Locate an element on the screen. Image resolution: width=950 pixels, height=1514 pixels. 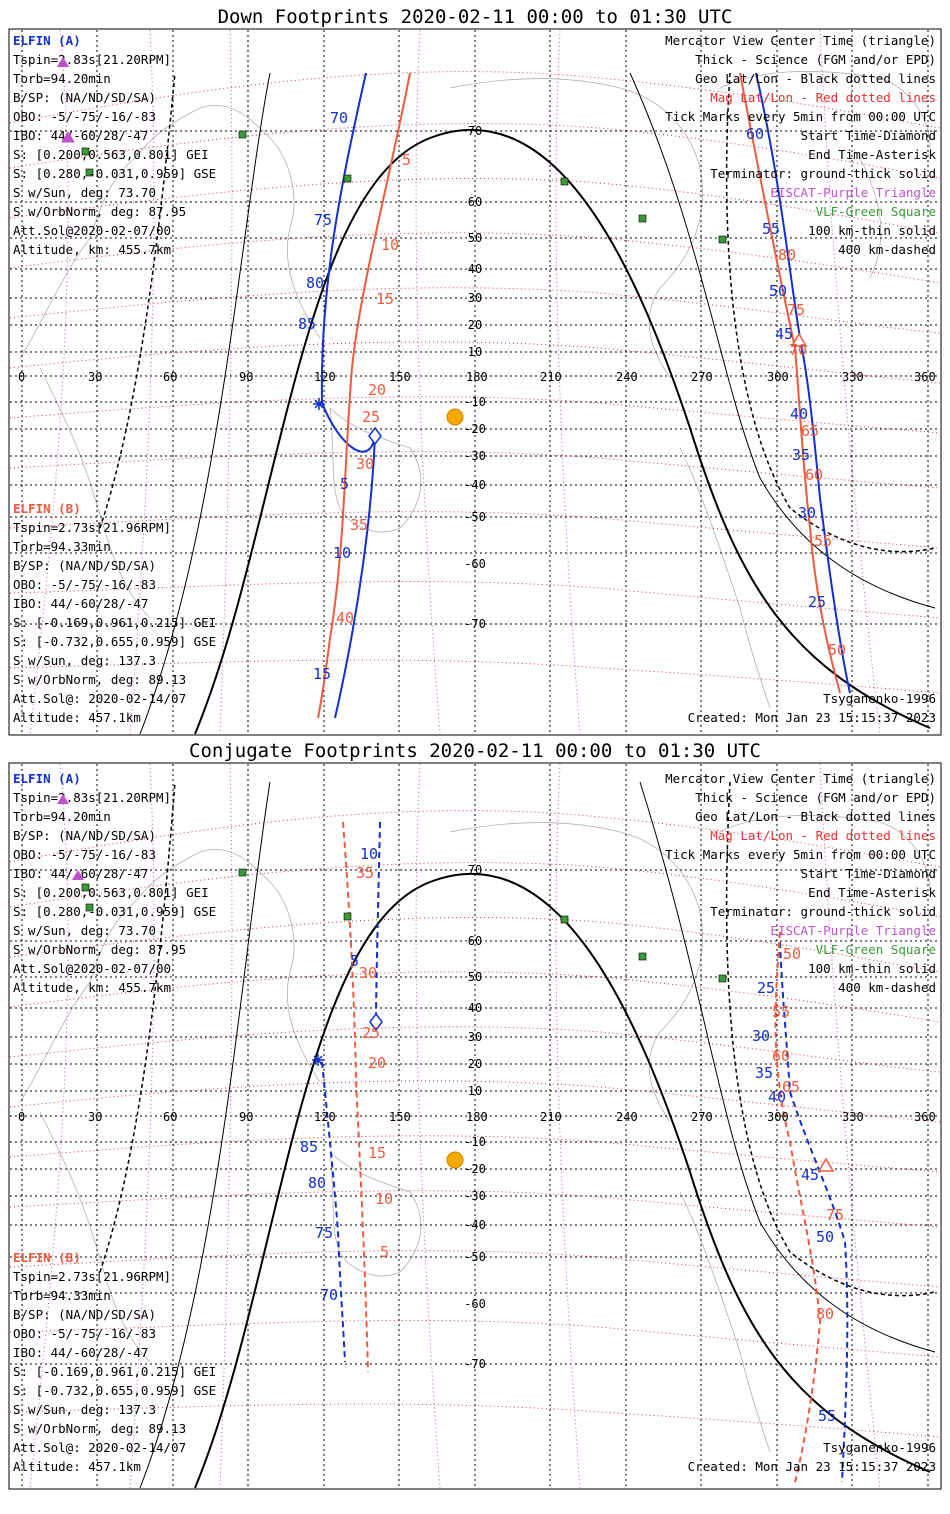
svg-text: -60 is located at coordinates (475, 564).